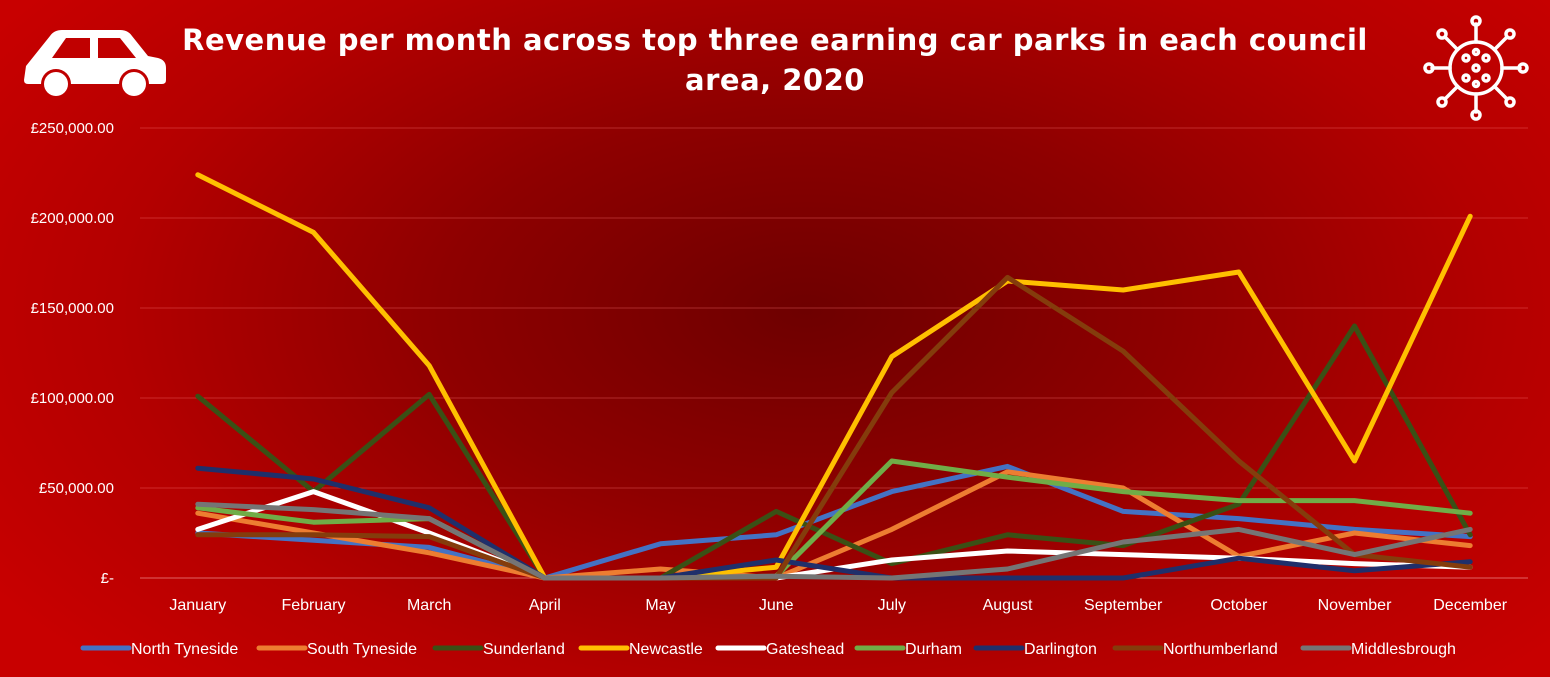 This screenshot has height=677, width=1550. Describe the element at coordinates (834, 541) in the screenshot. I see `series-line-middlesbrough` at that location.